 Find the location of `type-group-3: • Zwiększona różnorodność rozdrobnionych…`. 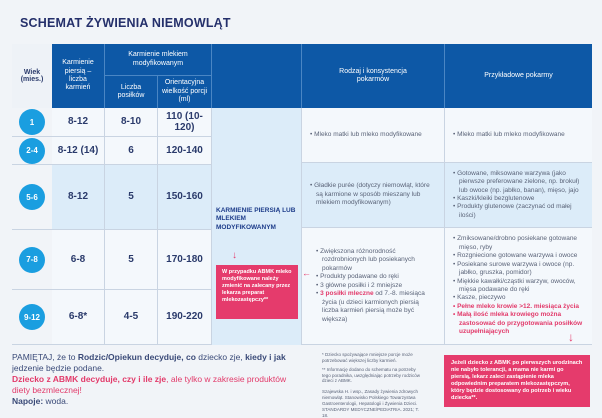

type-group-3: • Zwiększona różnorodność rozdrobnionych… is located at coordinates (373, 286).